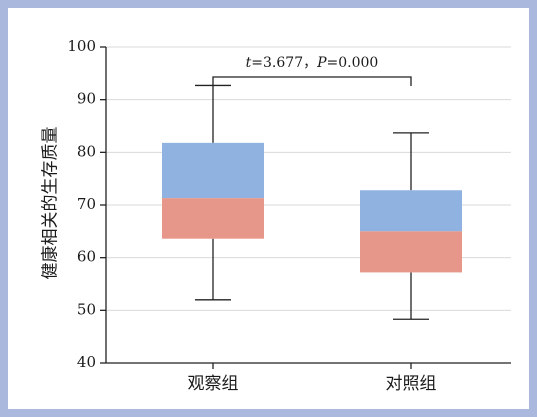  Describe the element at coordinates (353, 63) in the screenshot. I see `stat2-value: =0.000` at that location.